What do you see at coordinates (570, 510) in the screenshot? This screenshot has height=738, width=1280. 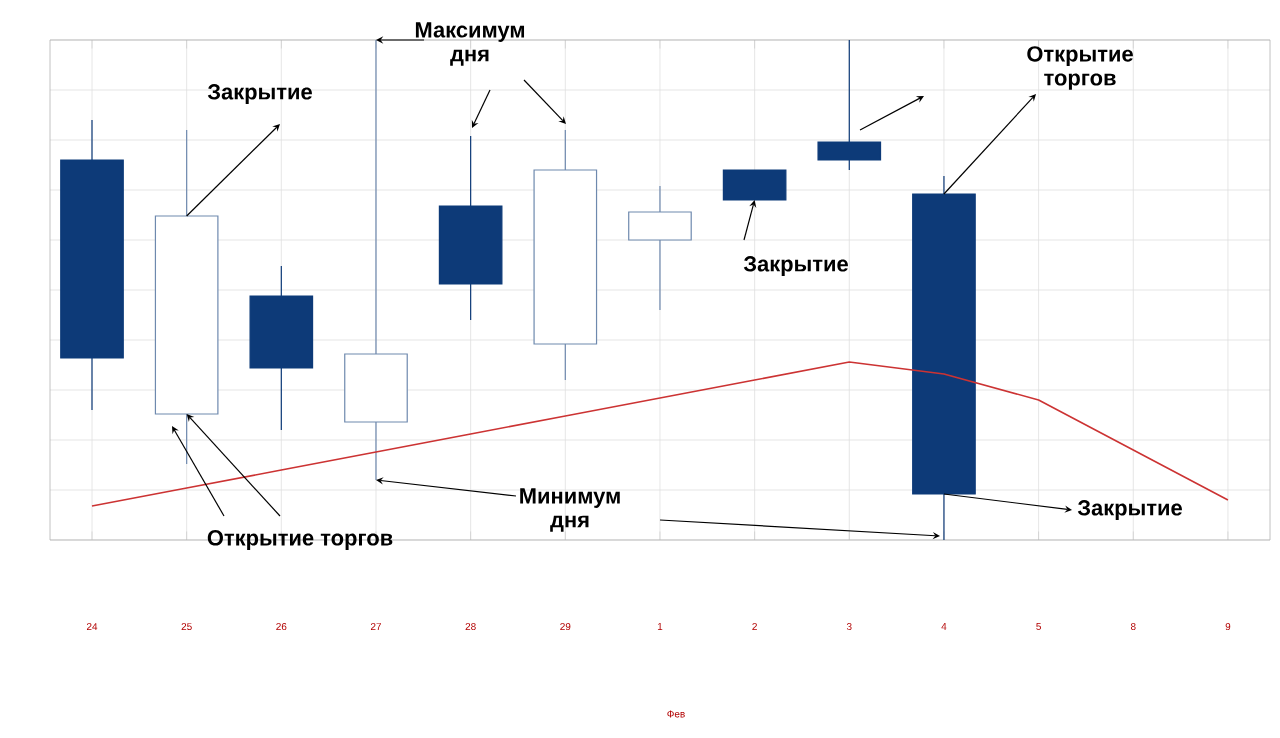 I see `annotation: Минимум дня` at bounding box center [570, 510].